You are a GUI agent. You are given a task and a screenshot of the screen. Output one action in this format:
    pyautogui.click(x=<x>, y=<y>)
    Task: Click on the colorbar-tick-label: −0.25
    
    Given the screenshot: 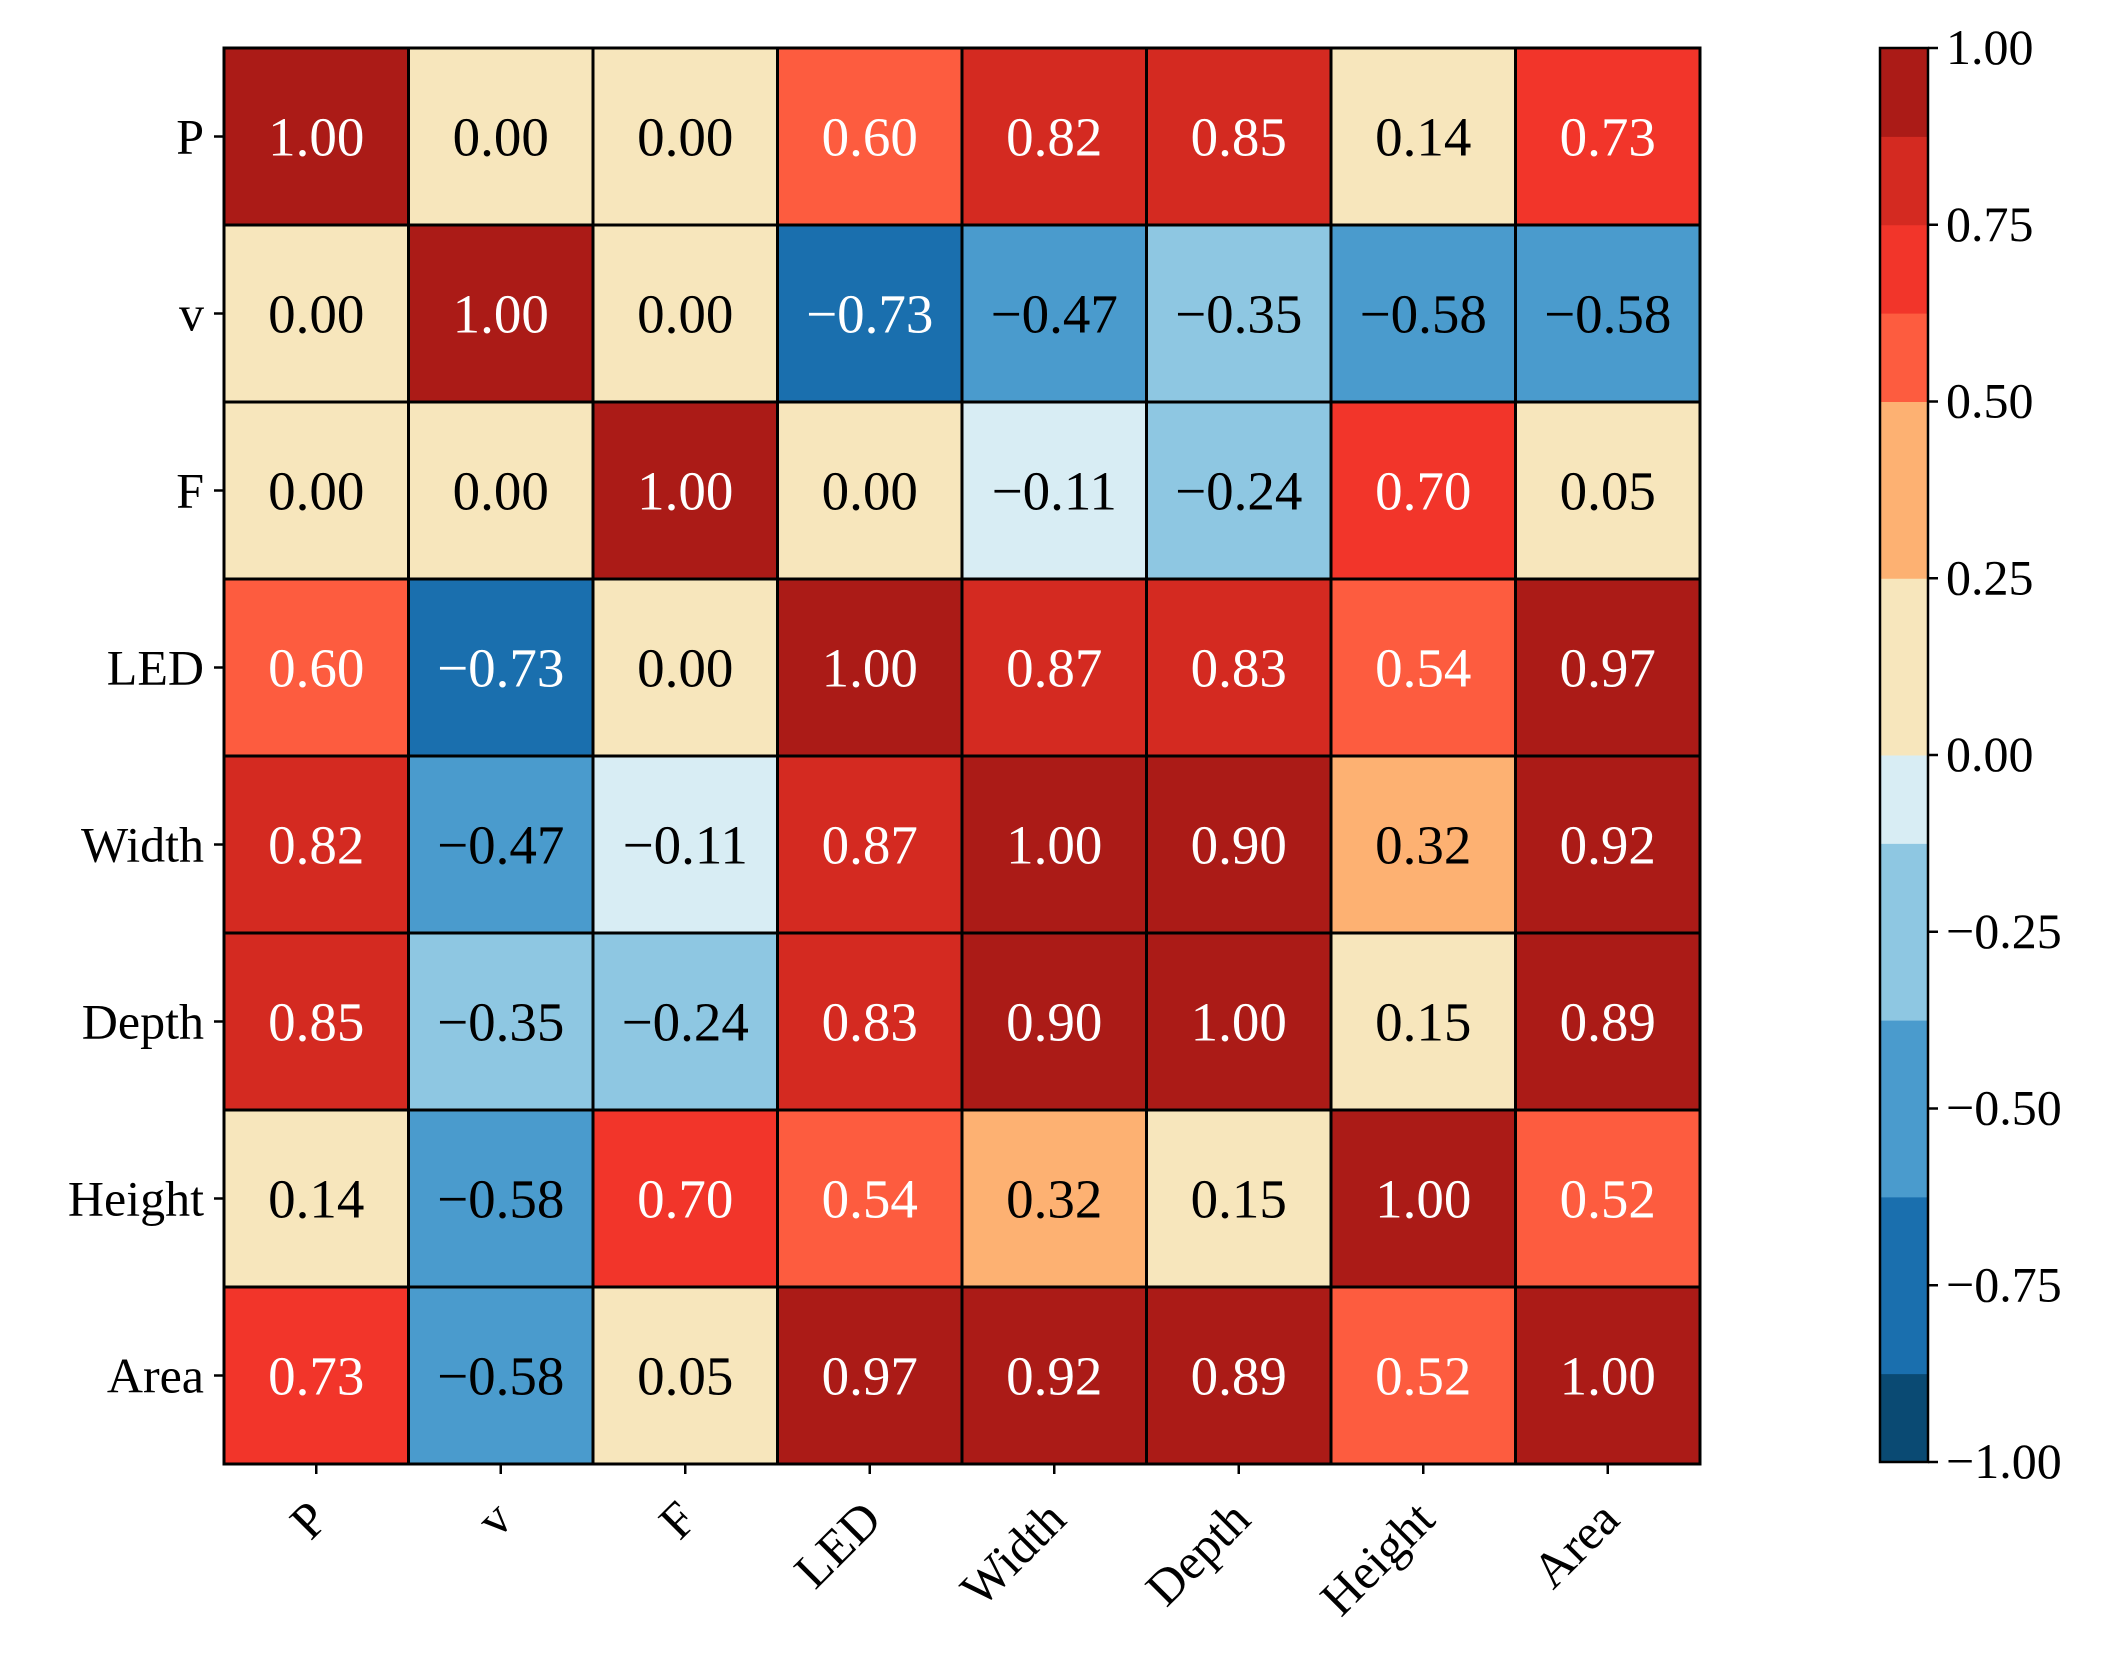 What is the action you would take?
    pyautogui.click(x=2004, y=931)
    